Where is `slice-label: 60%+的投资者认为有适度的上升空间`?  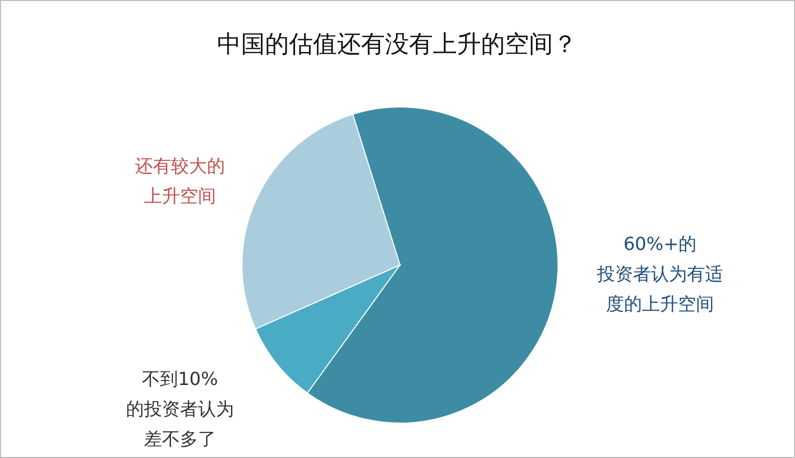 slice-label: 60%+的投资者认为有适度的上升空间 is located at coordinates (659, 274).